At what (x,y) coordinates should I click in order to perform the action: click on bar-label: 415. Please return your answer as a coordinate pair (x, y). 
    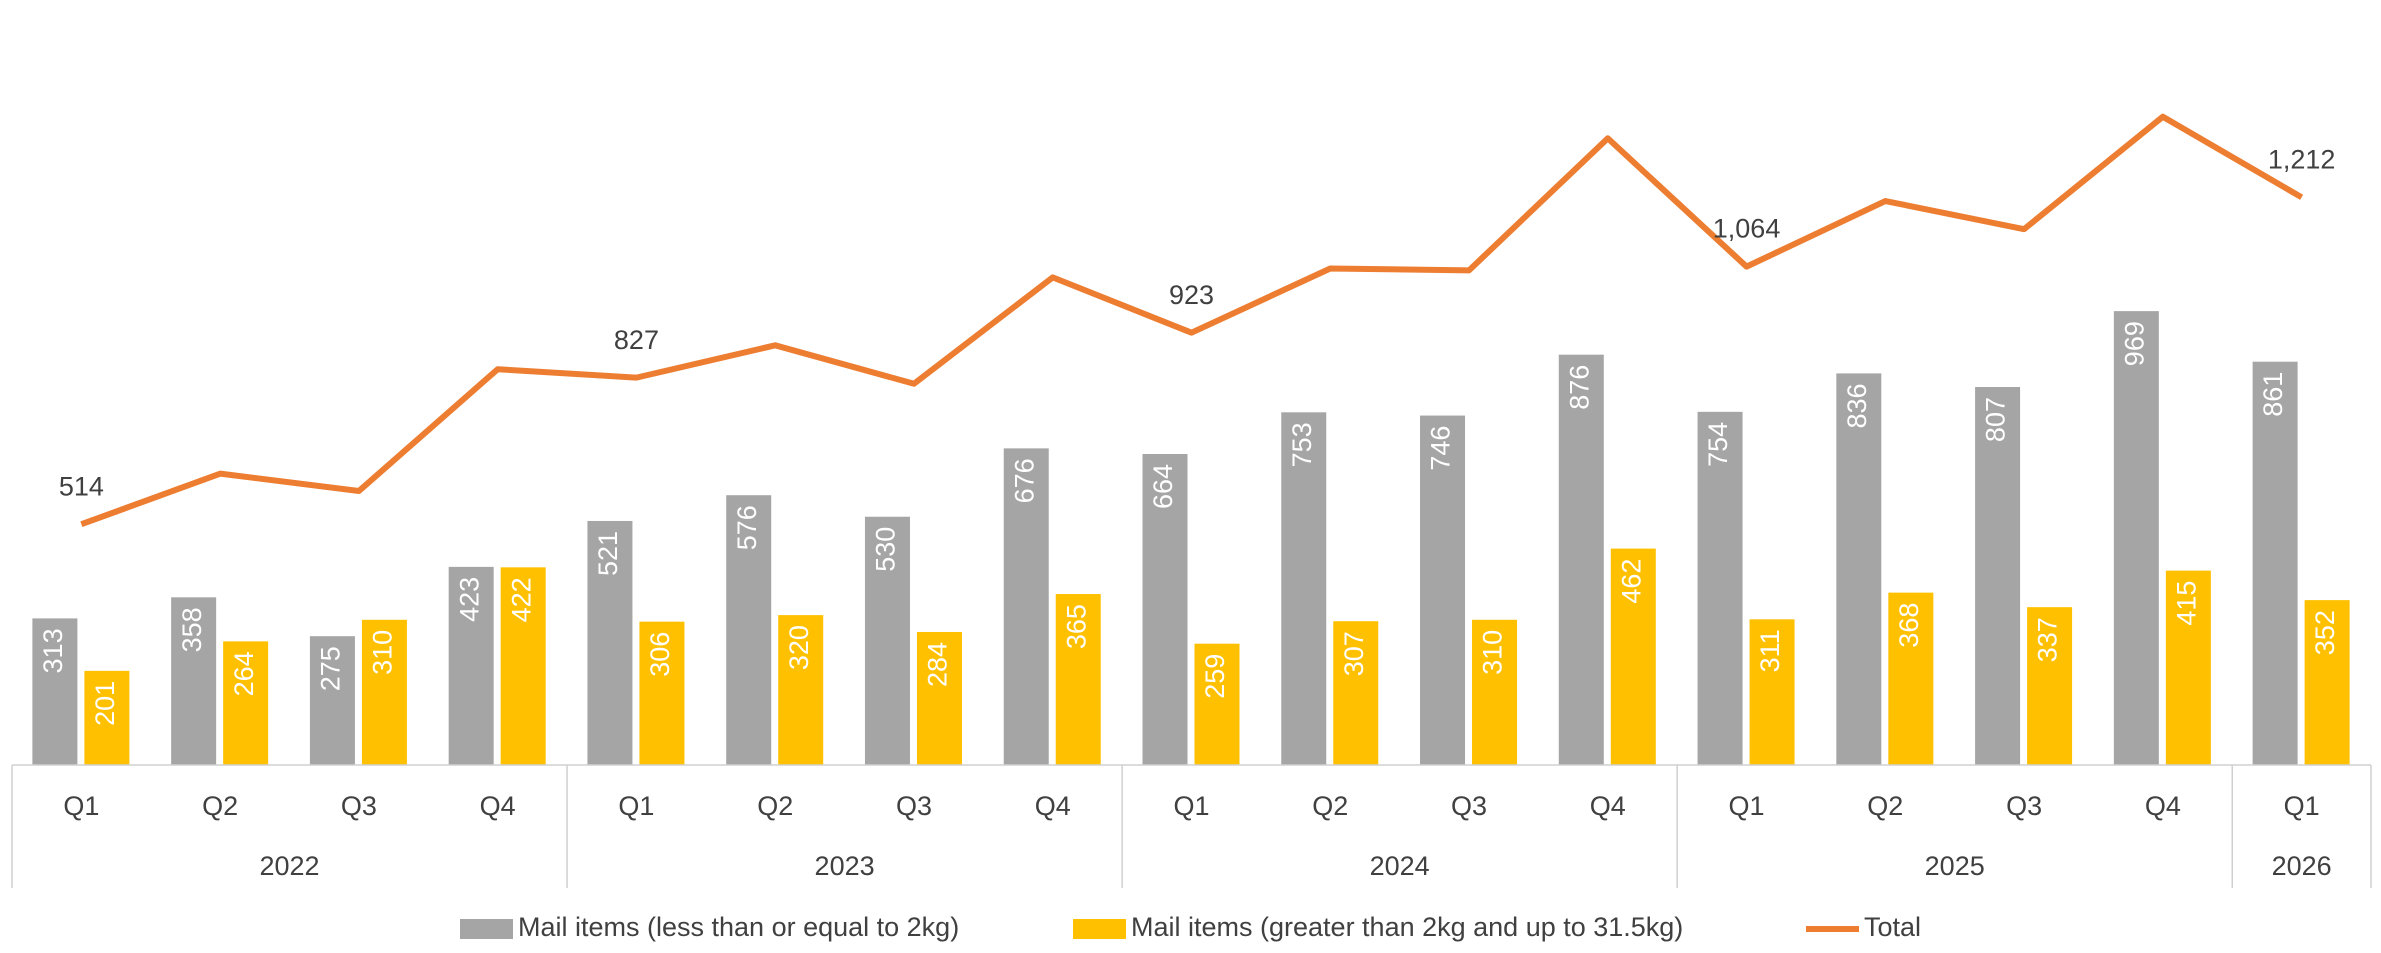
    Looking at the image, I should click on (2186, 603).